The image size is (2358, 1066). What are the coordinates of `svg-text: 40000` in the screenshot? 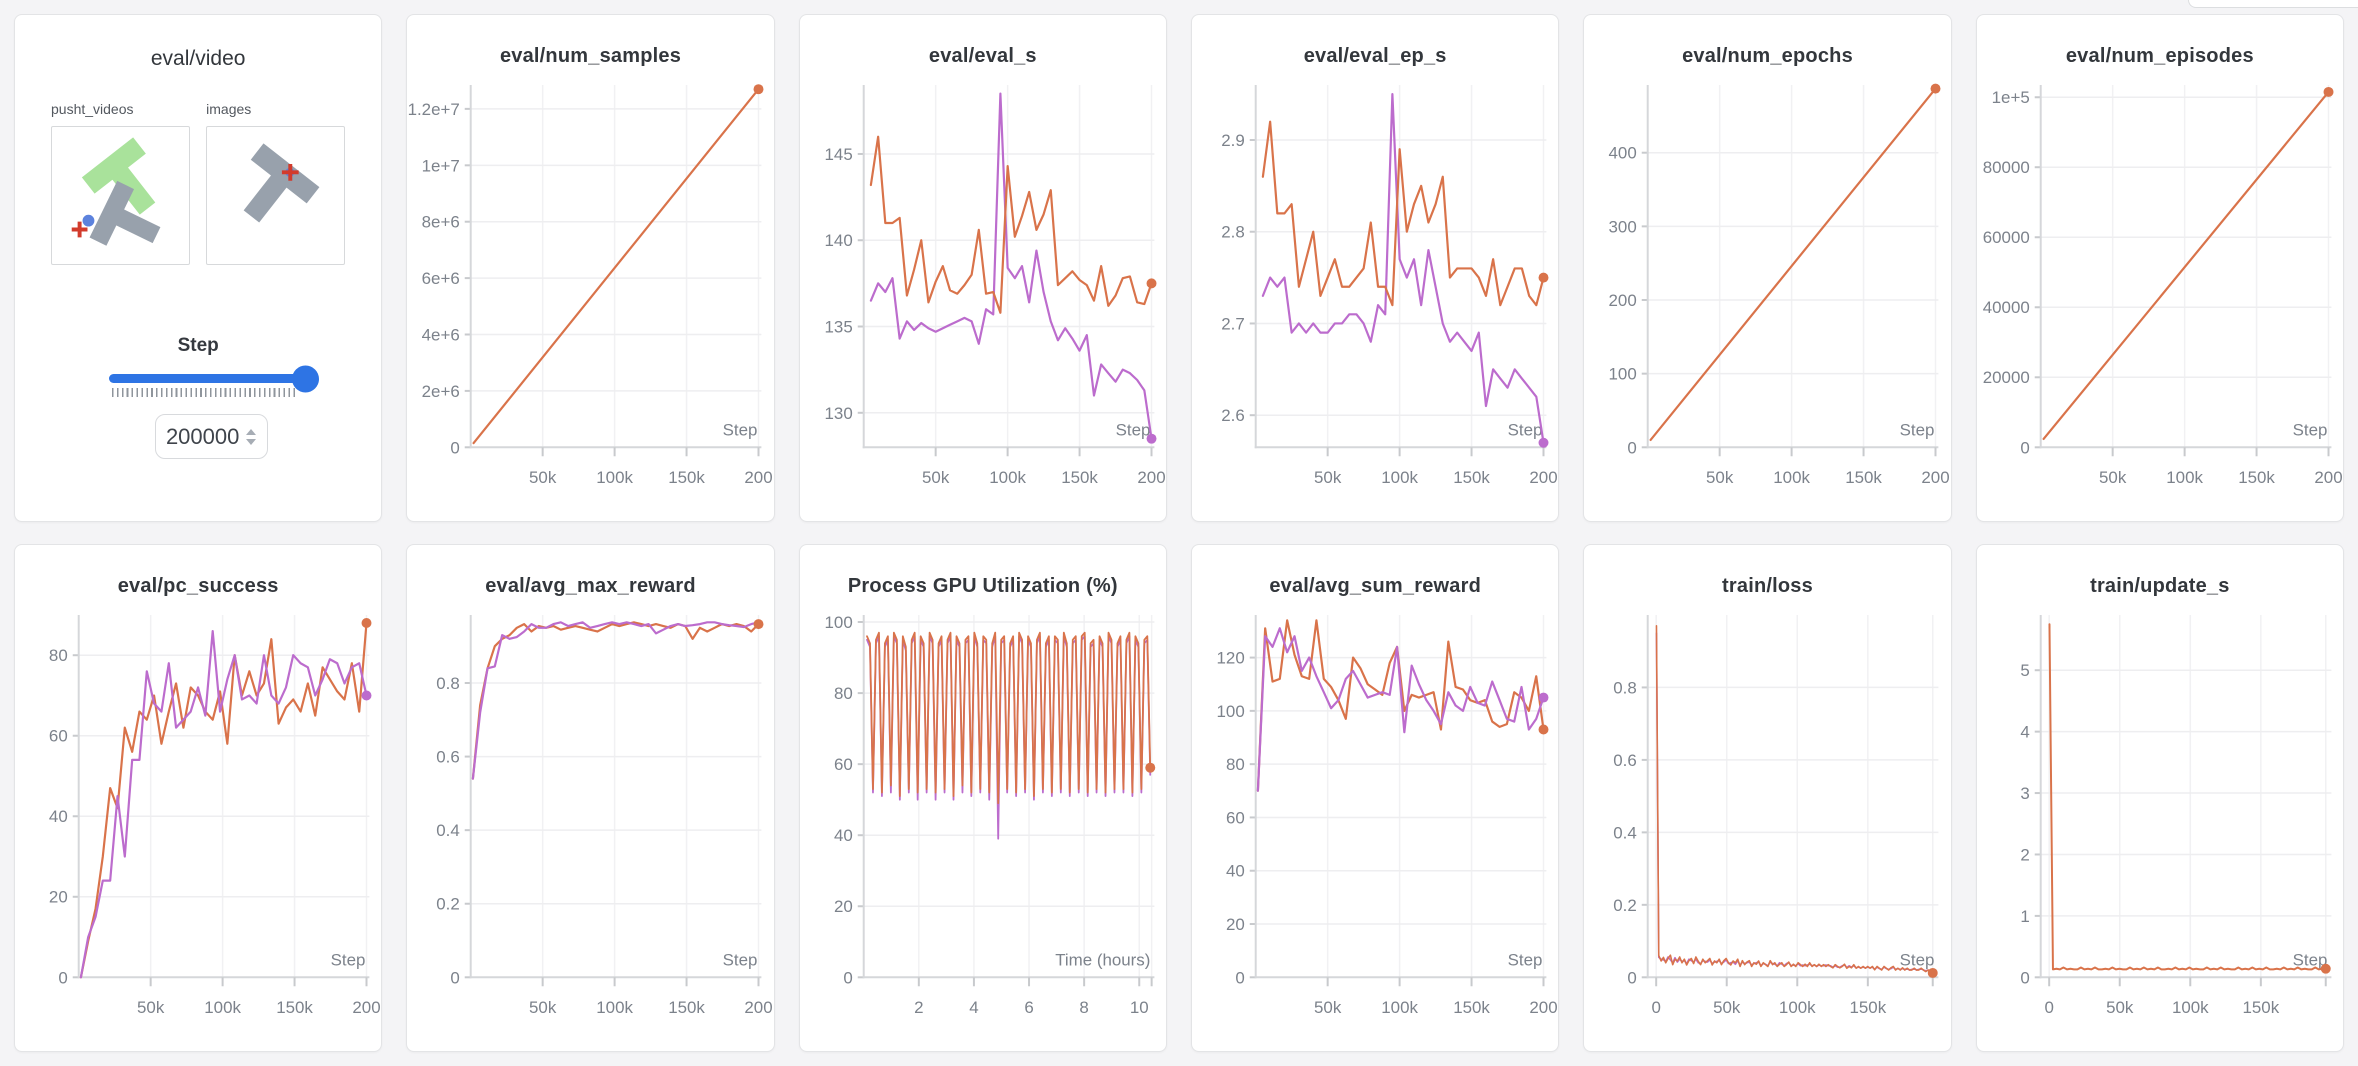 It's located at (2005, 307).